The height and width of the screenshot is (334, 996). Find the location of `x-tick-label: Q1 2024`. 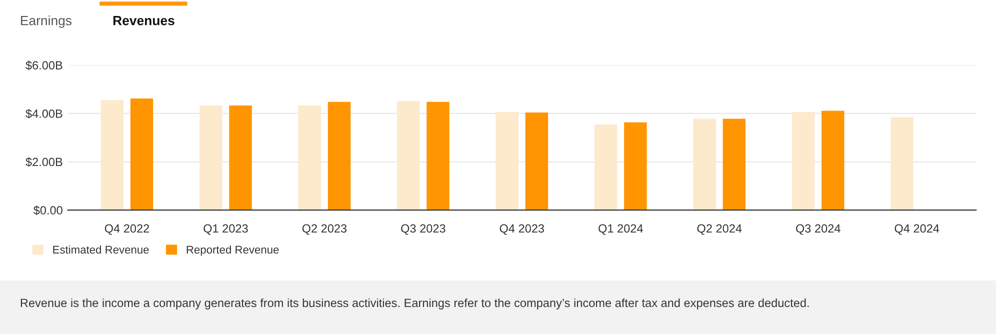

x-tick-label: Q1 2024 is located at coordinates (620, 229).